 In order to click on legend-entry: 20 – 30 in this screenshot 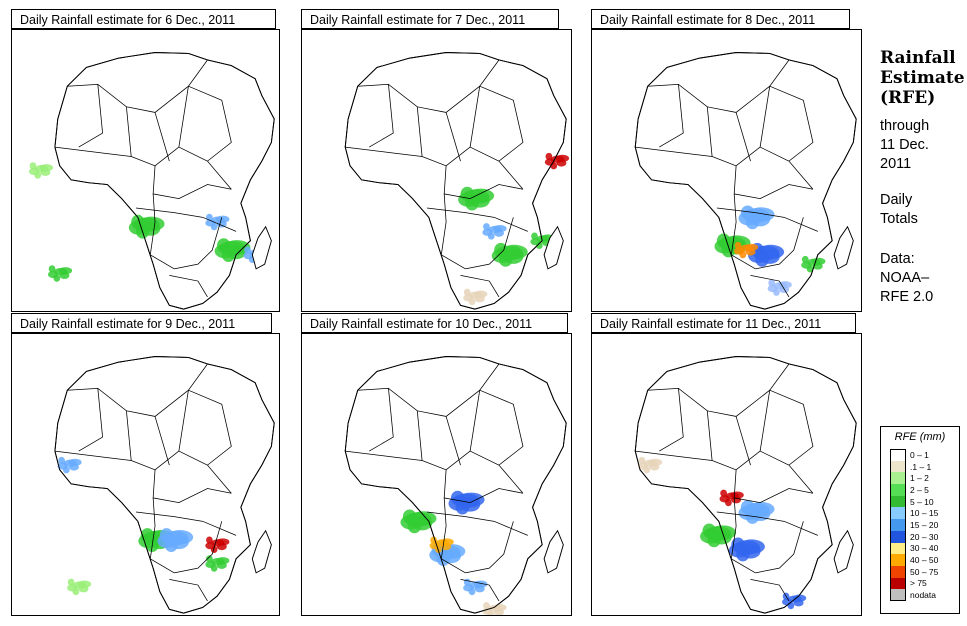, I will do `click(914, 536)`.